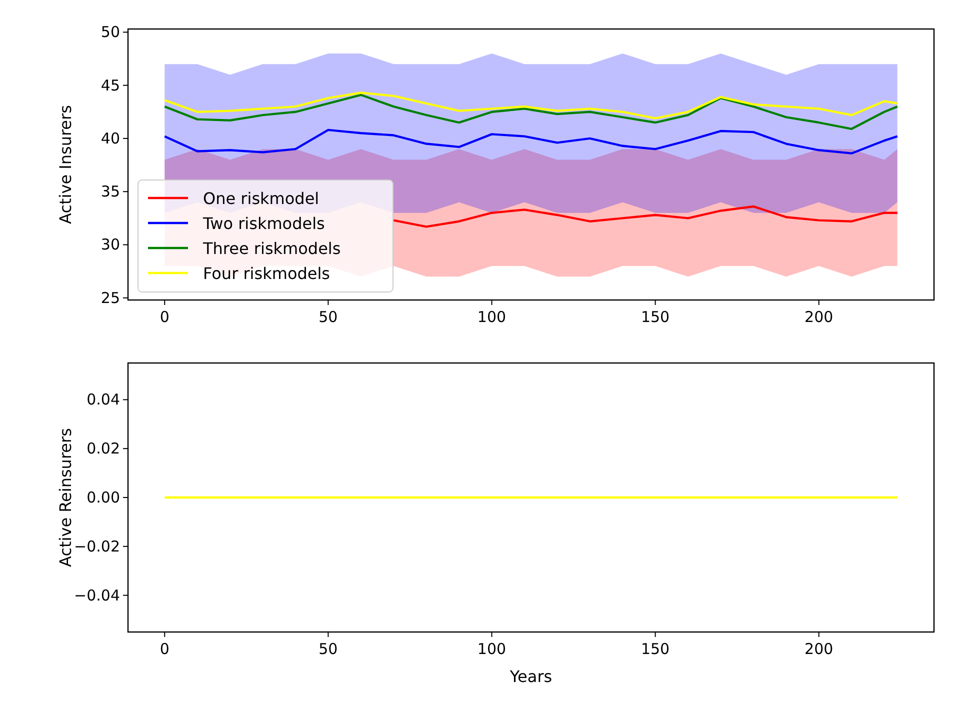 The width and height of the screenshot is (960, 720). Describe the element at coordinates (103, 449) in the screenshot. I see `y-tick-label: 0.02` at that location.